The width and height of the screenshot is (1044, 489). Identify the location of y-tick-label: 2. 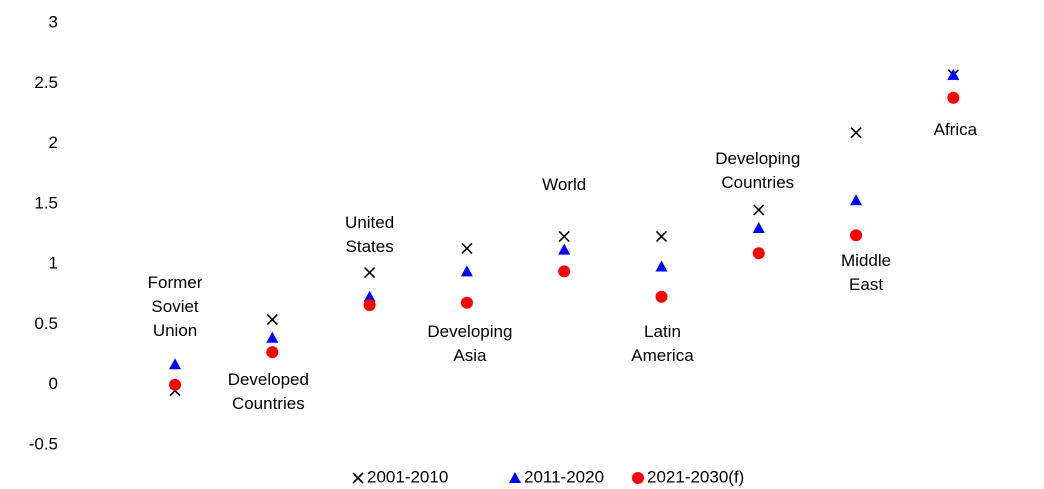
(53, 142).